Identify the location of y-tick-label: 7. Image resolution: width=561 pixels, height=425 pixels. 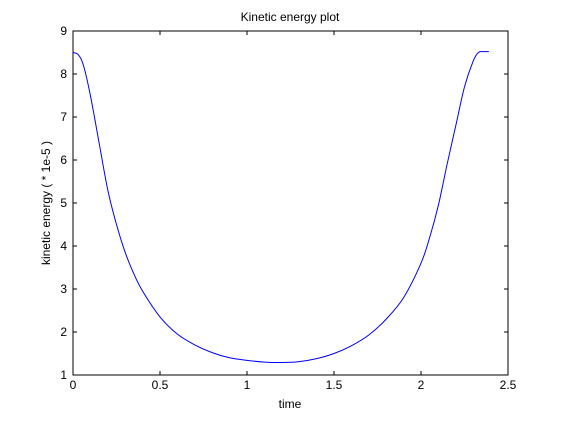
(63, 117).